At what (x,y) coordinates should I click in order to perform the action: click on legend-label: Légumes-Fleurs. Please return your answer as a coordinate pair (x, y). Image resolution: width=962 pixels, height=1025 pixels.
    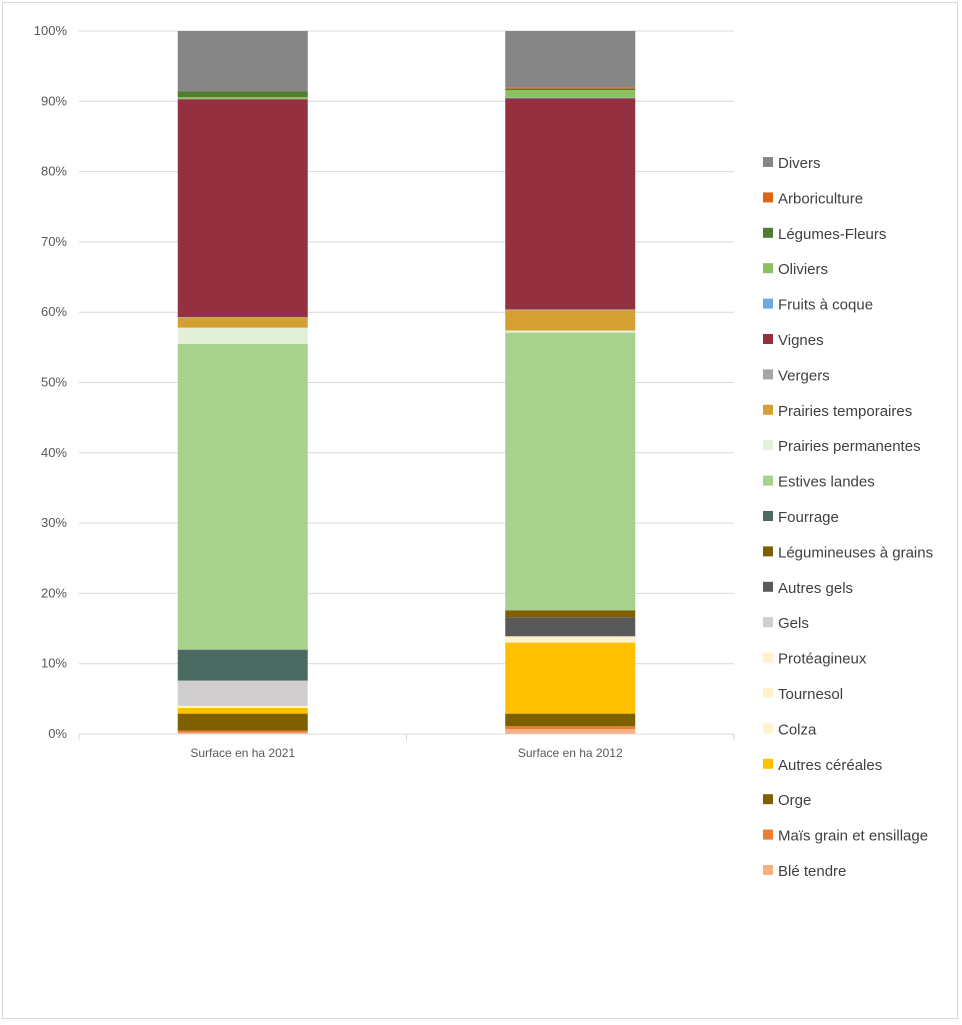
    Looking at the image, I should click on (832, 234).